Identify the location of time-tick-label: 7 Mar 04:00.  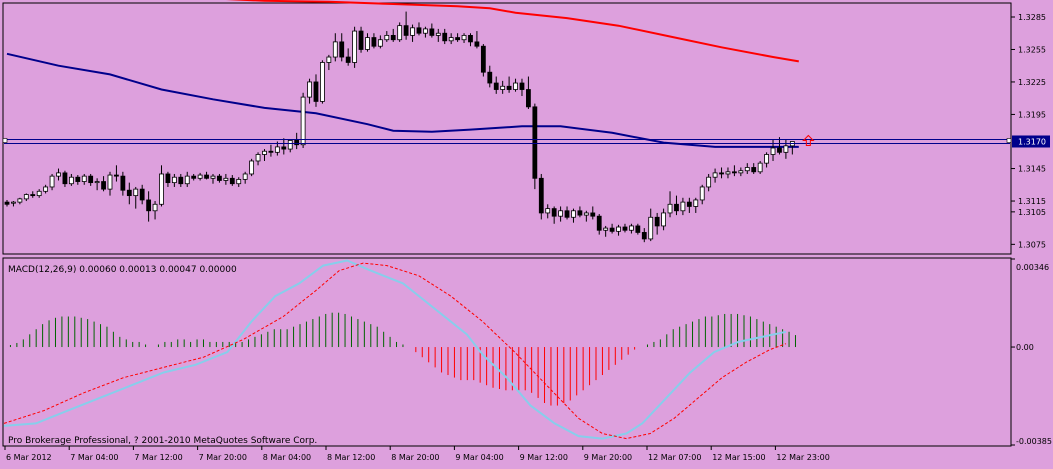
(94, 457).